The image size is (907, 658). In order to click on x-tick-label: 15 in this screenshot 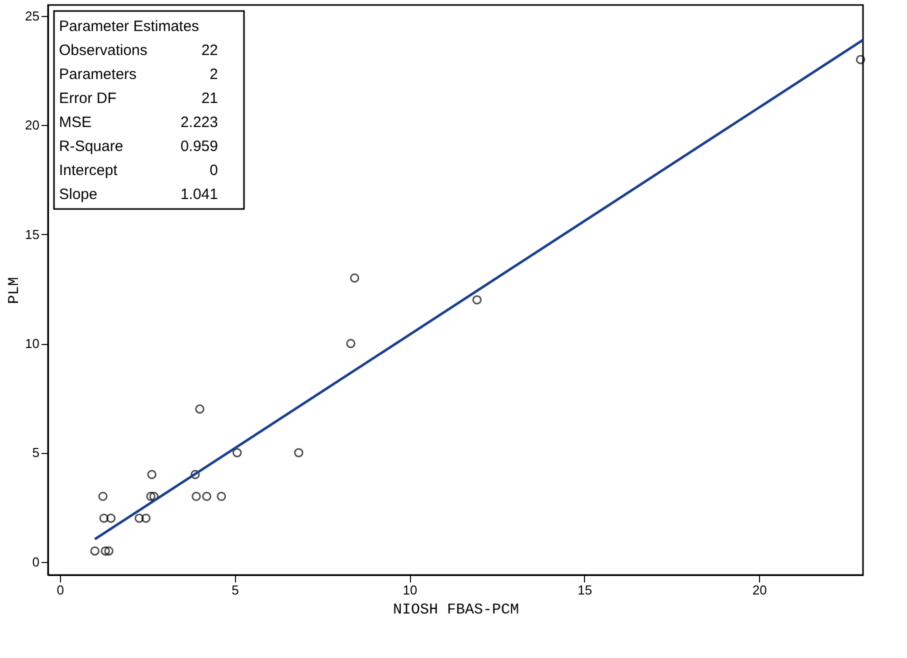, I will do `click(585, 590)`.